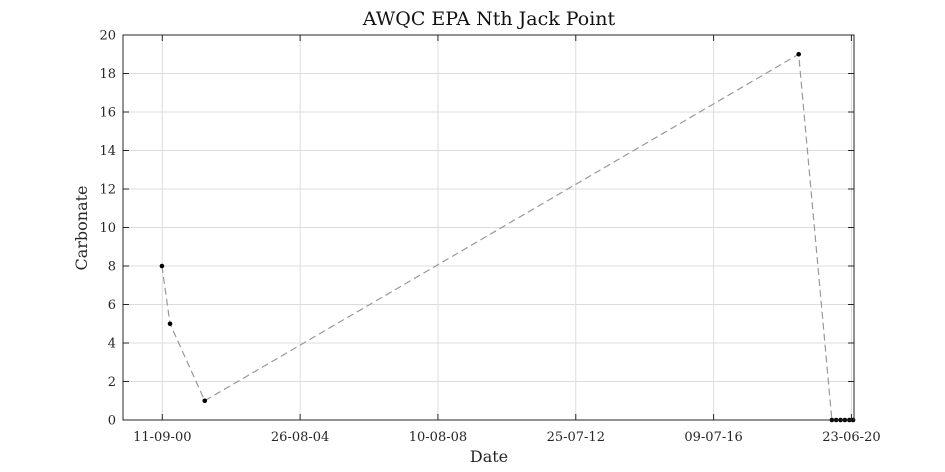  What do you see at coordinates (713, 437) in the screenshot?
I see `x-tick-label: 09-07-16` at bounding box center [713, 437].